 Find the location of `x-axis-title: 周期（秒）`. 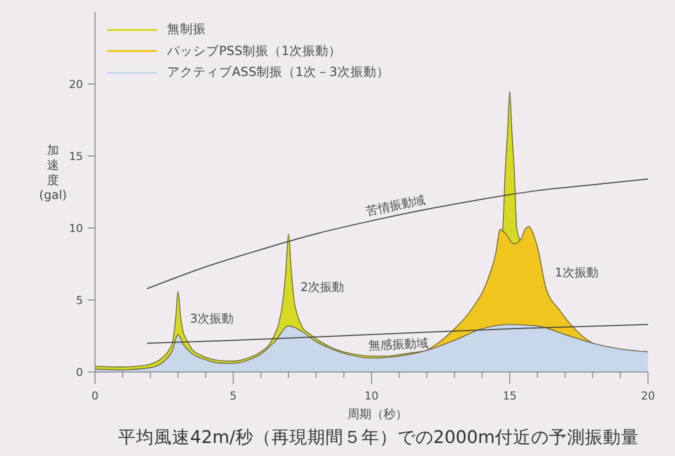

x-axis-title: 周期（秒） is located at coordinates (377, 414).